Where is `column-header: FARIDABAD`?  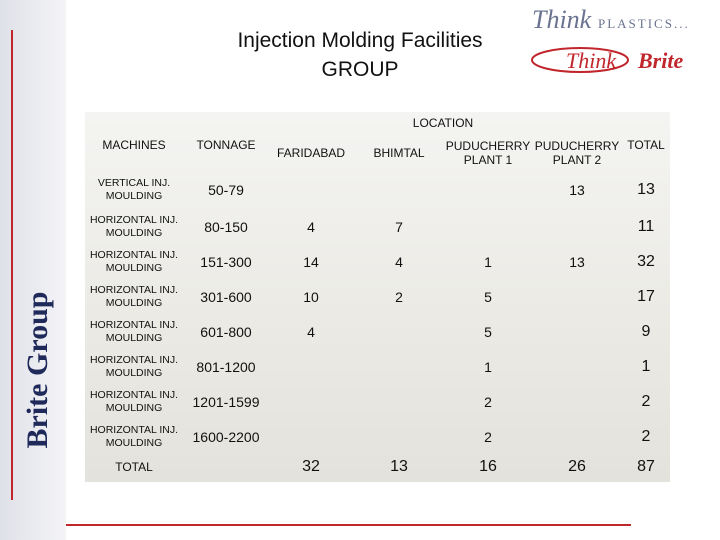 column-header: FARIDABAD is located at coordinates (311, 153).